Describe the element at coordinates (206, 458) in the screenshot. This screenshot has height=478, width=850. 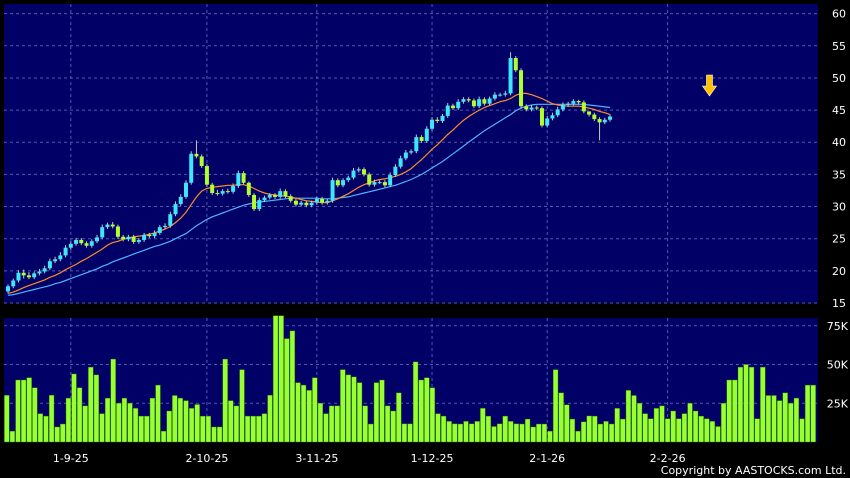
I see `x-tick-label: 2-10-25` at that location.